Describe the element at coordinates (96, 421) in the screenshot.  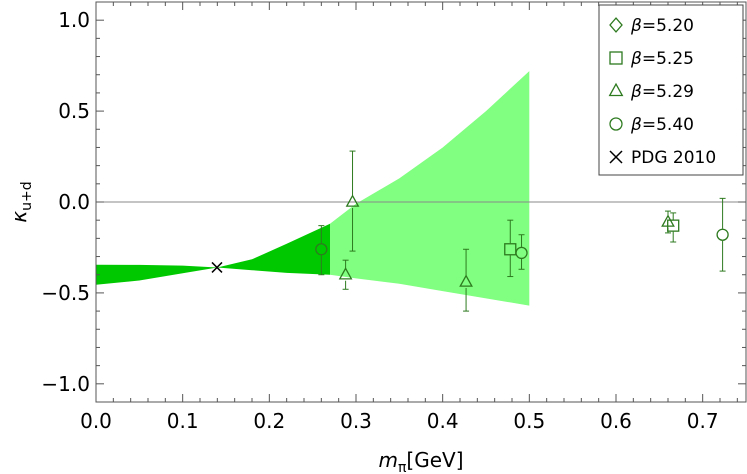
I see `x-tick-label: 0.0` at that location.